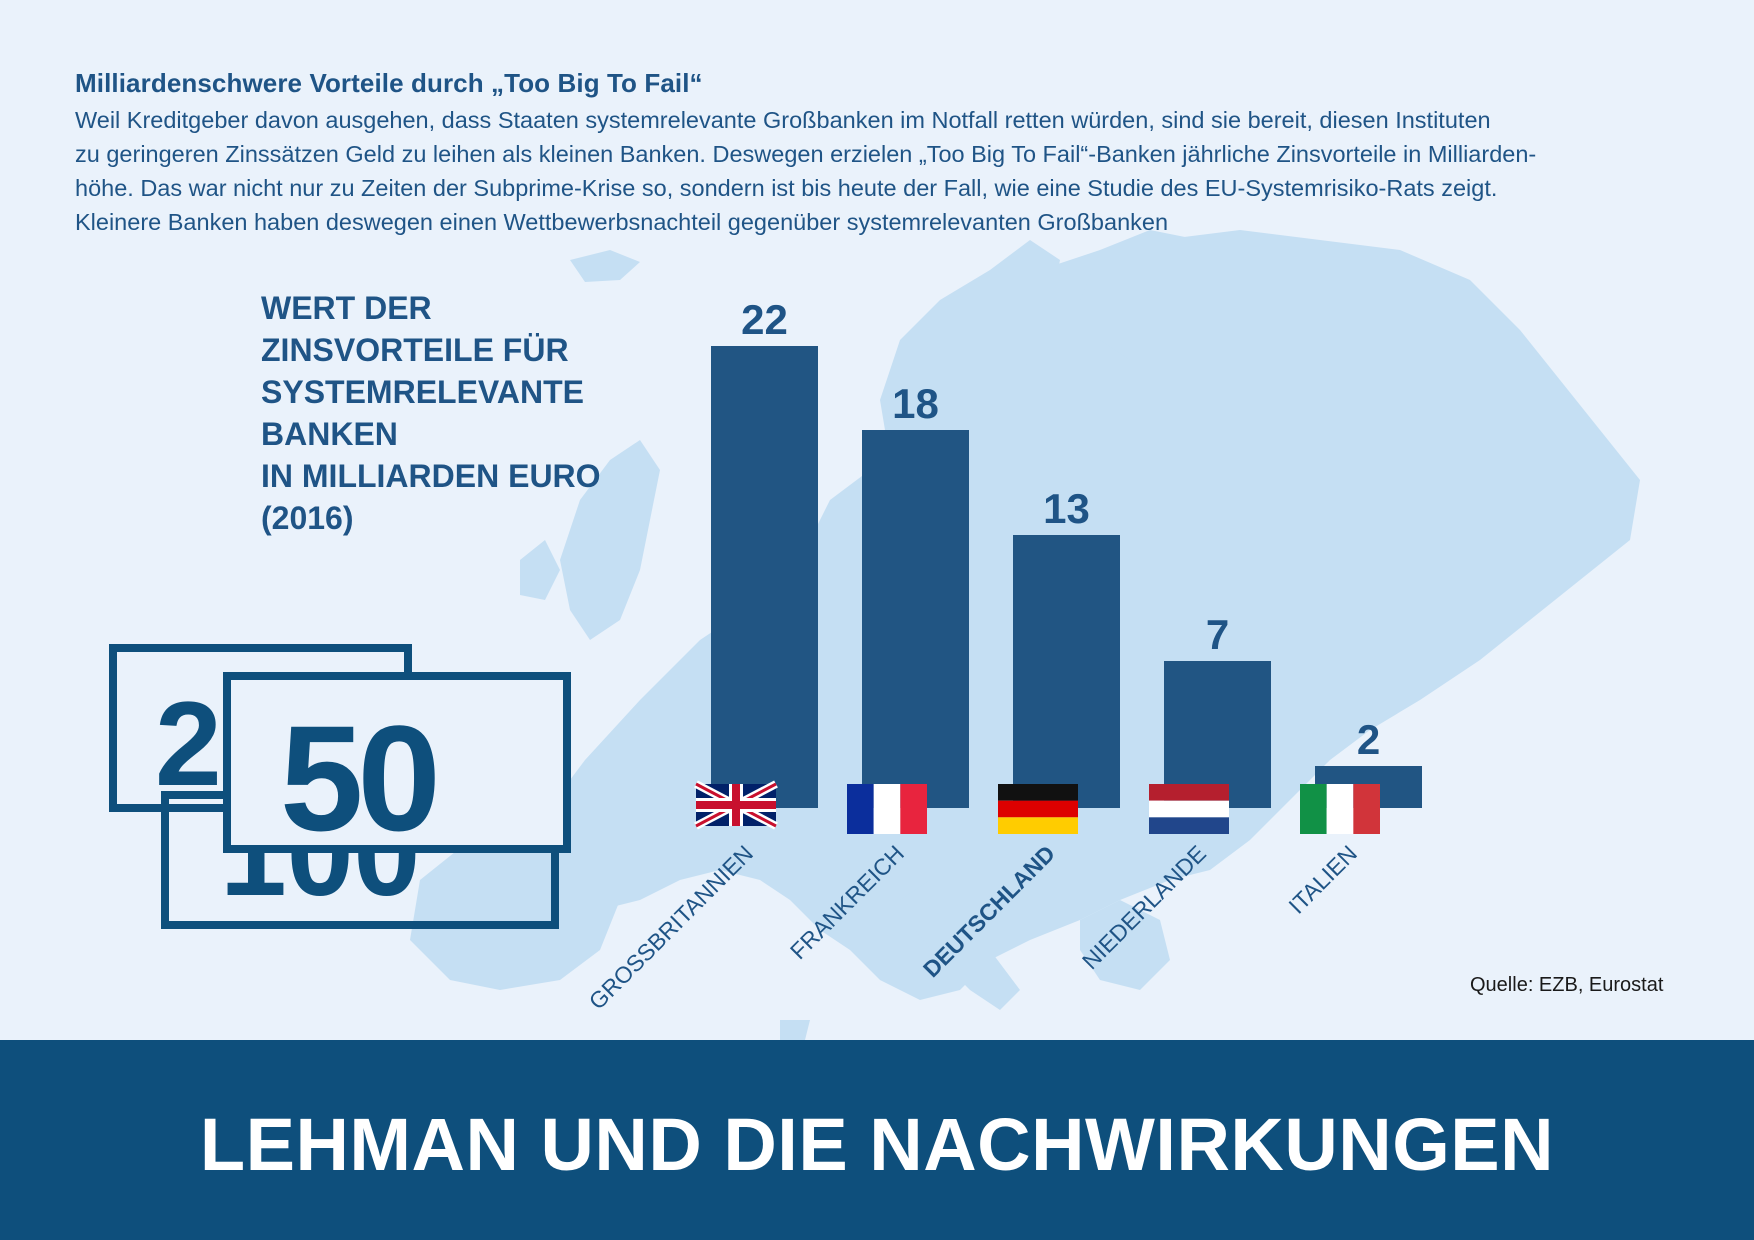 This screenshot has width=1754, height=1240. What do you see at coordinates (357, 778) in the screenshot?
I see `banknote-50-number: 50` at bounding box center [357, 778].